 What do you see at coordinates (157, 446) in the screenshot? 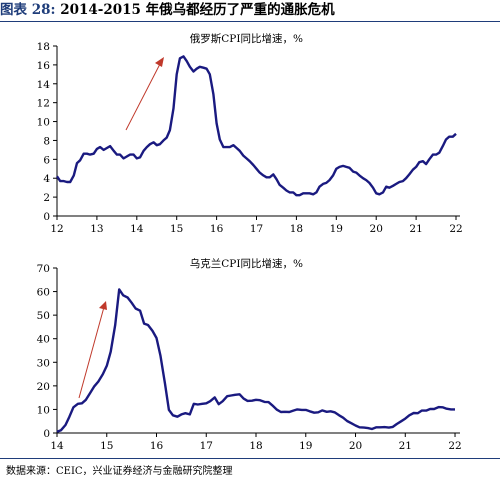
I see `ukraine-x-tick-label: 16` at bounding box center [157, 446].